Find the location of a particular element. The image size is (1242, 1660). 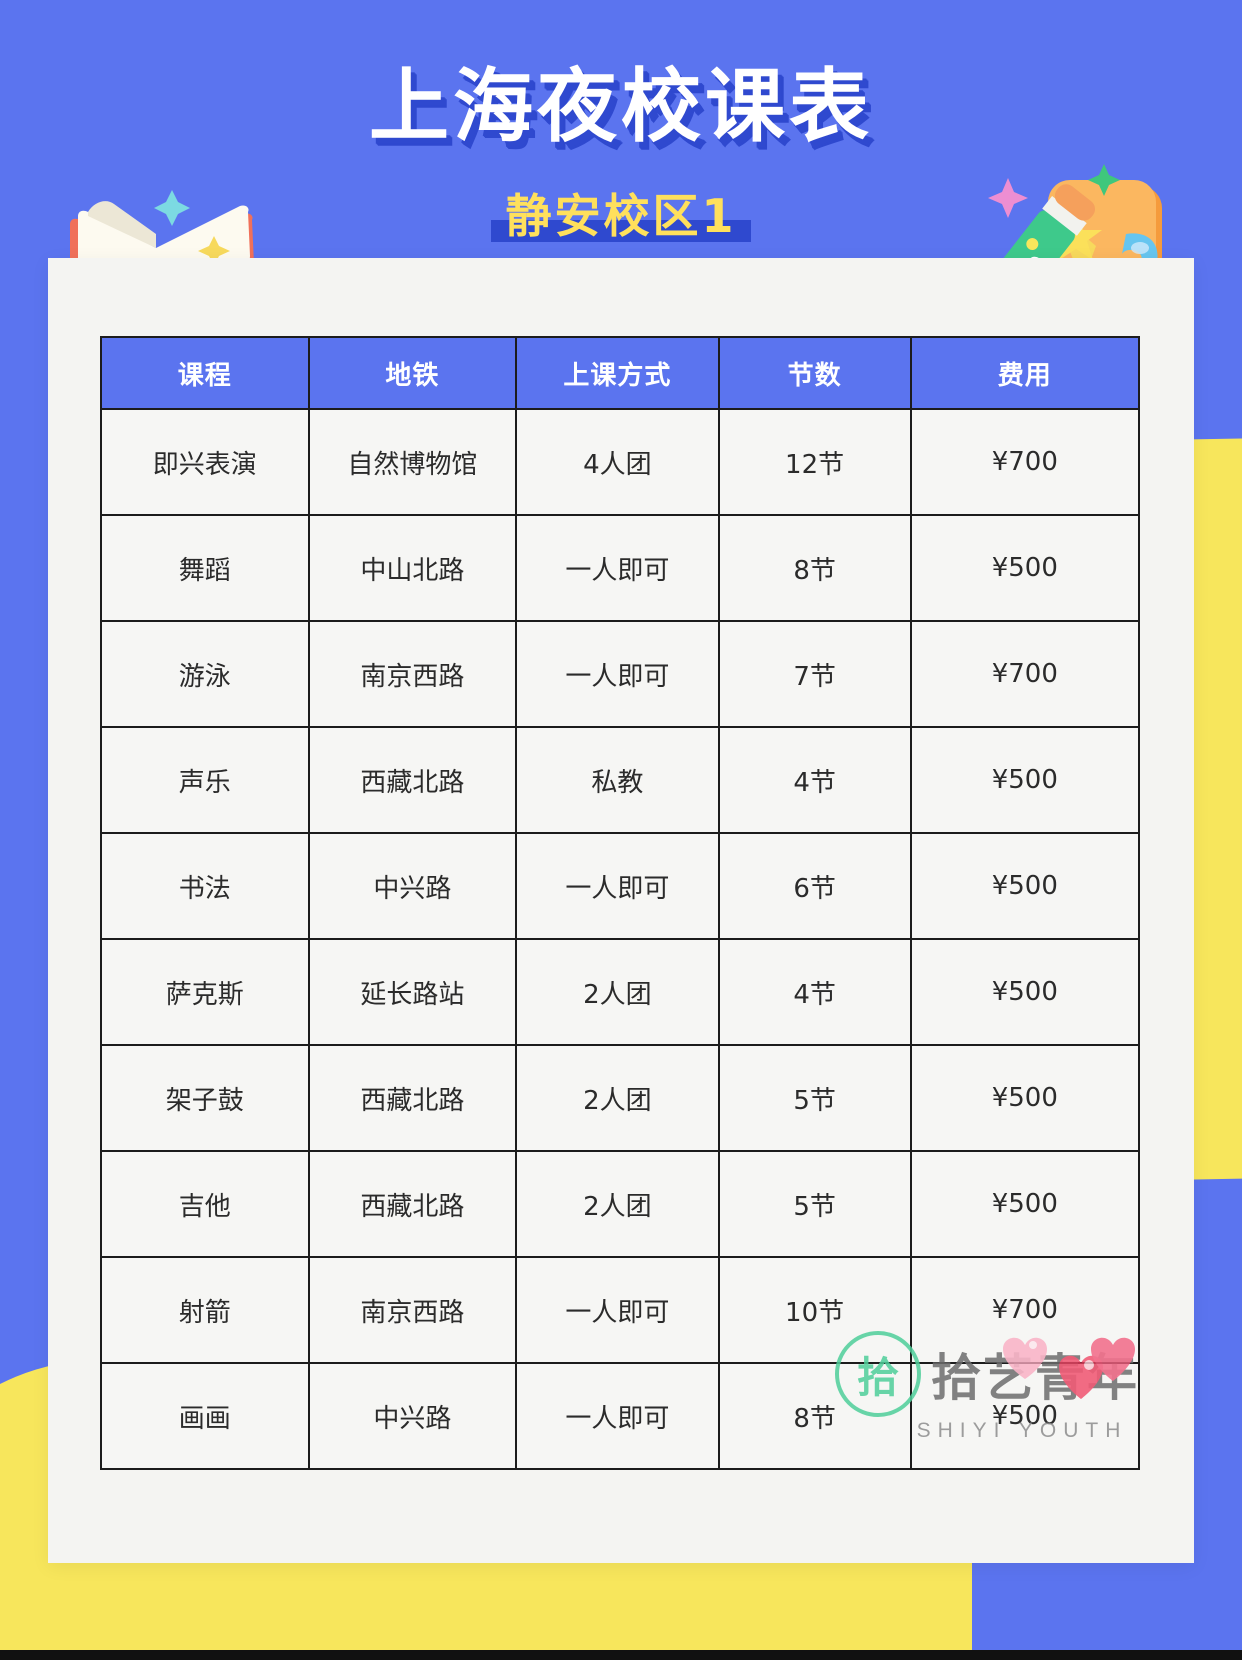

table-row: 舞蹈 中山北路 一人即可 8节 ¥500 is located at coordinates (620, 568).